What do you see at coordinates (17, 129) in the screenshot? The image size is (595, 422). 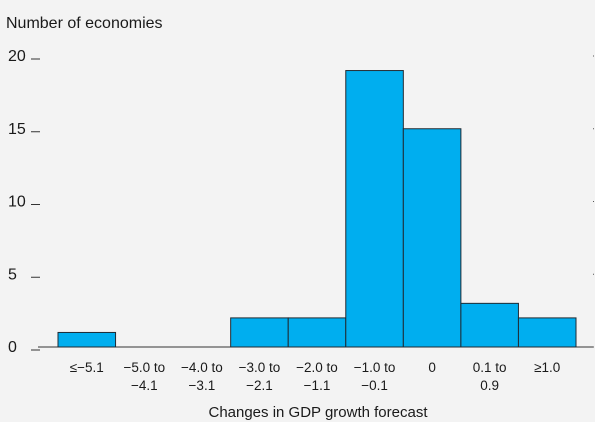 I see `y-tick-label: 15` at bounding box center [17, 129].